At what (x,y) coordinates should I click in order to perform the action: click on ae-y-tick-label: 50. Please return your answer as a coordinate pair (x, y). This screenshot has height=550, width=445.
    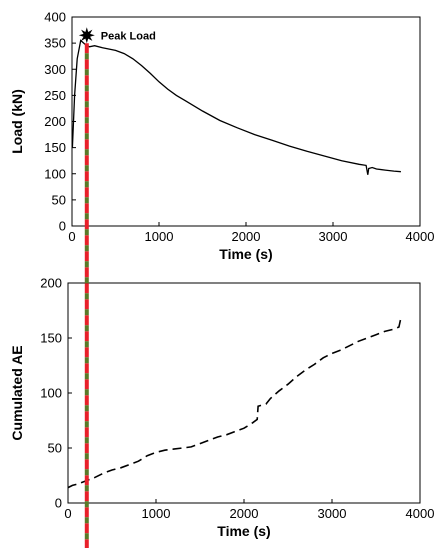
    Looking at the image, I should click on (55, 448).